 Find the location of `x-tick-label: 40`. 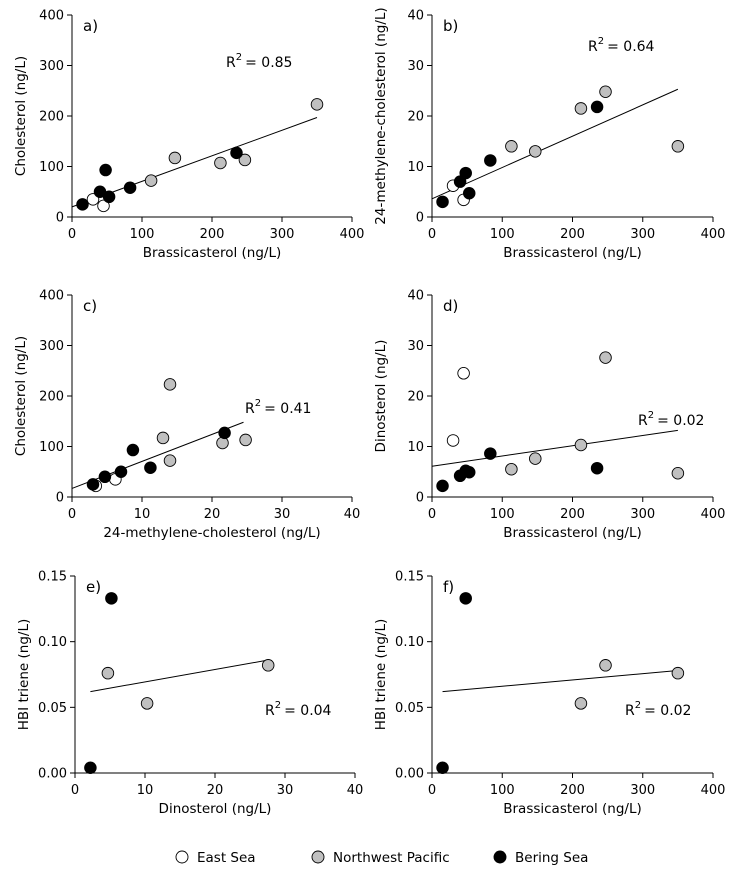

x-tick-label: 40 is located at coordinates (352, 514).